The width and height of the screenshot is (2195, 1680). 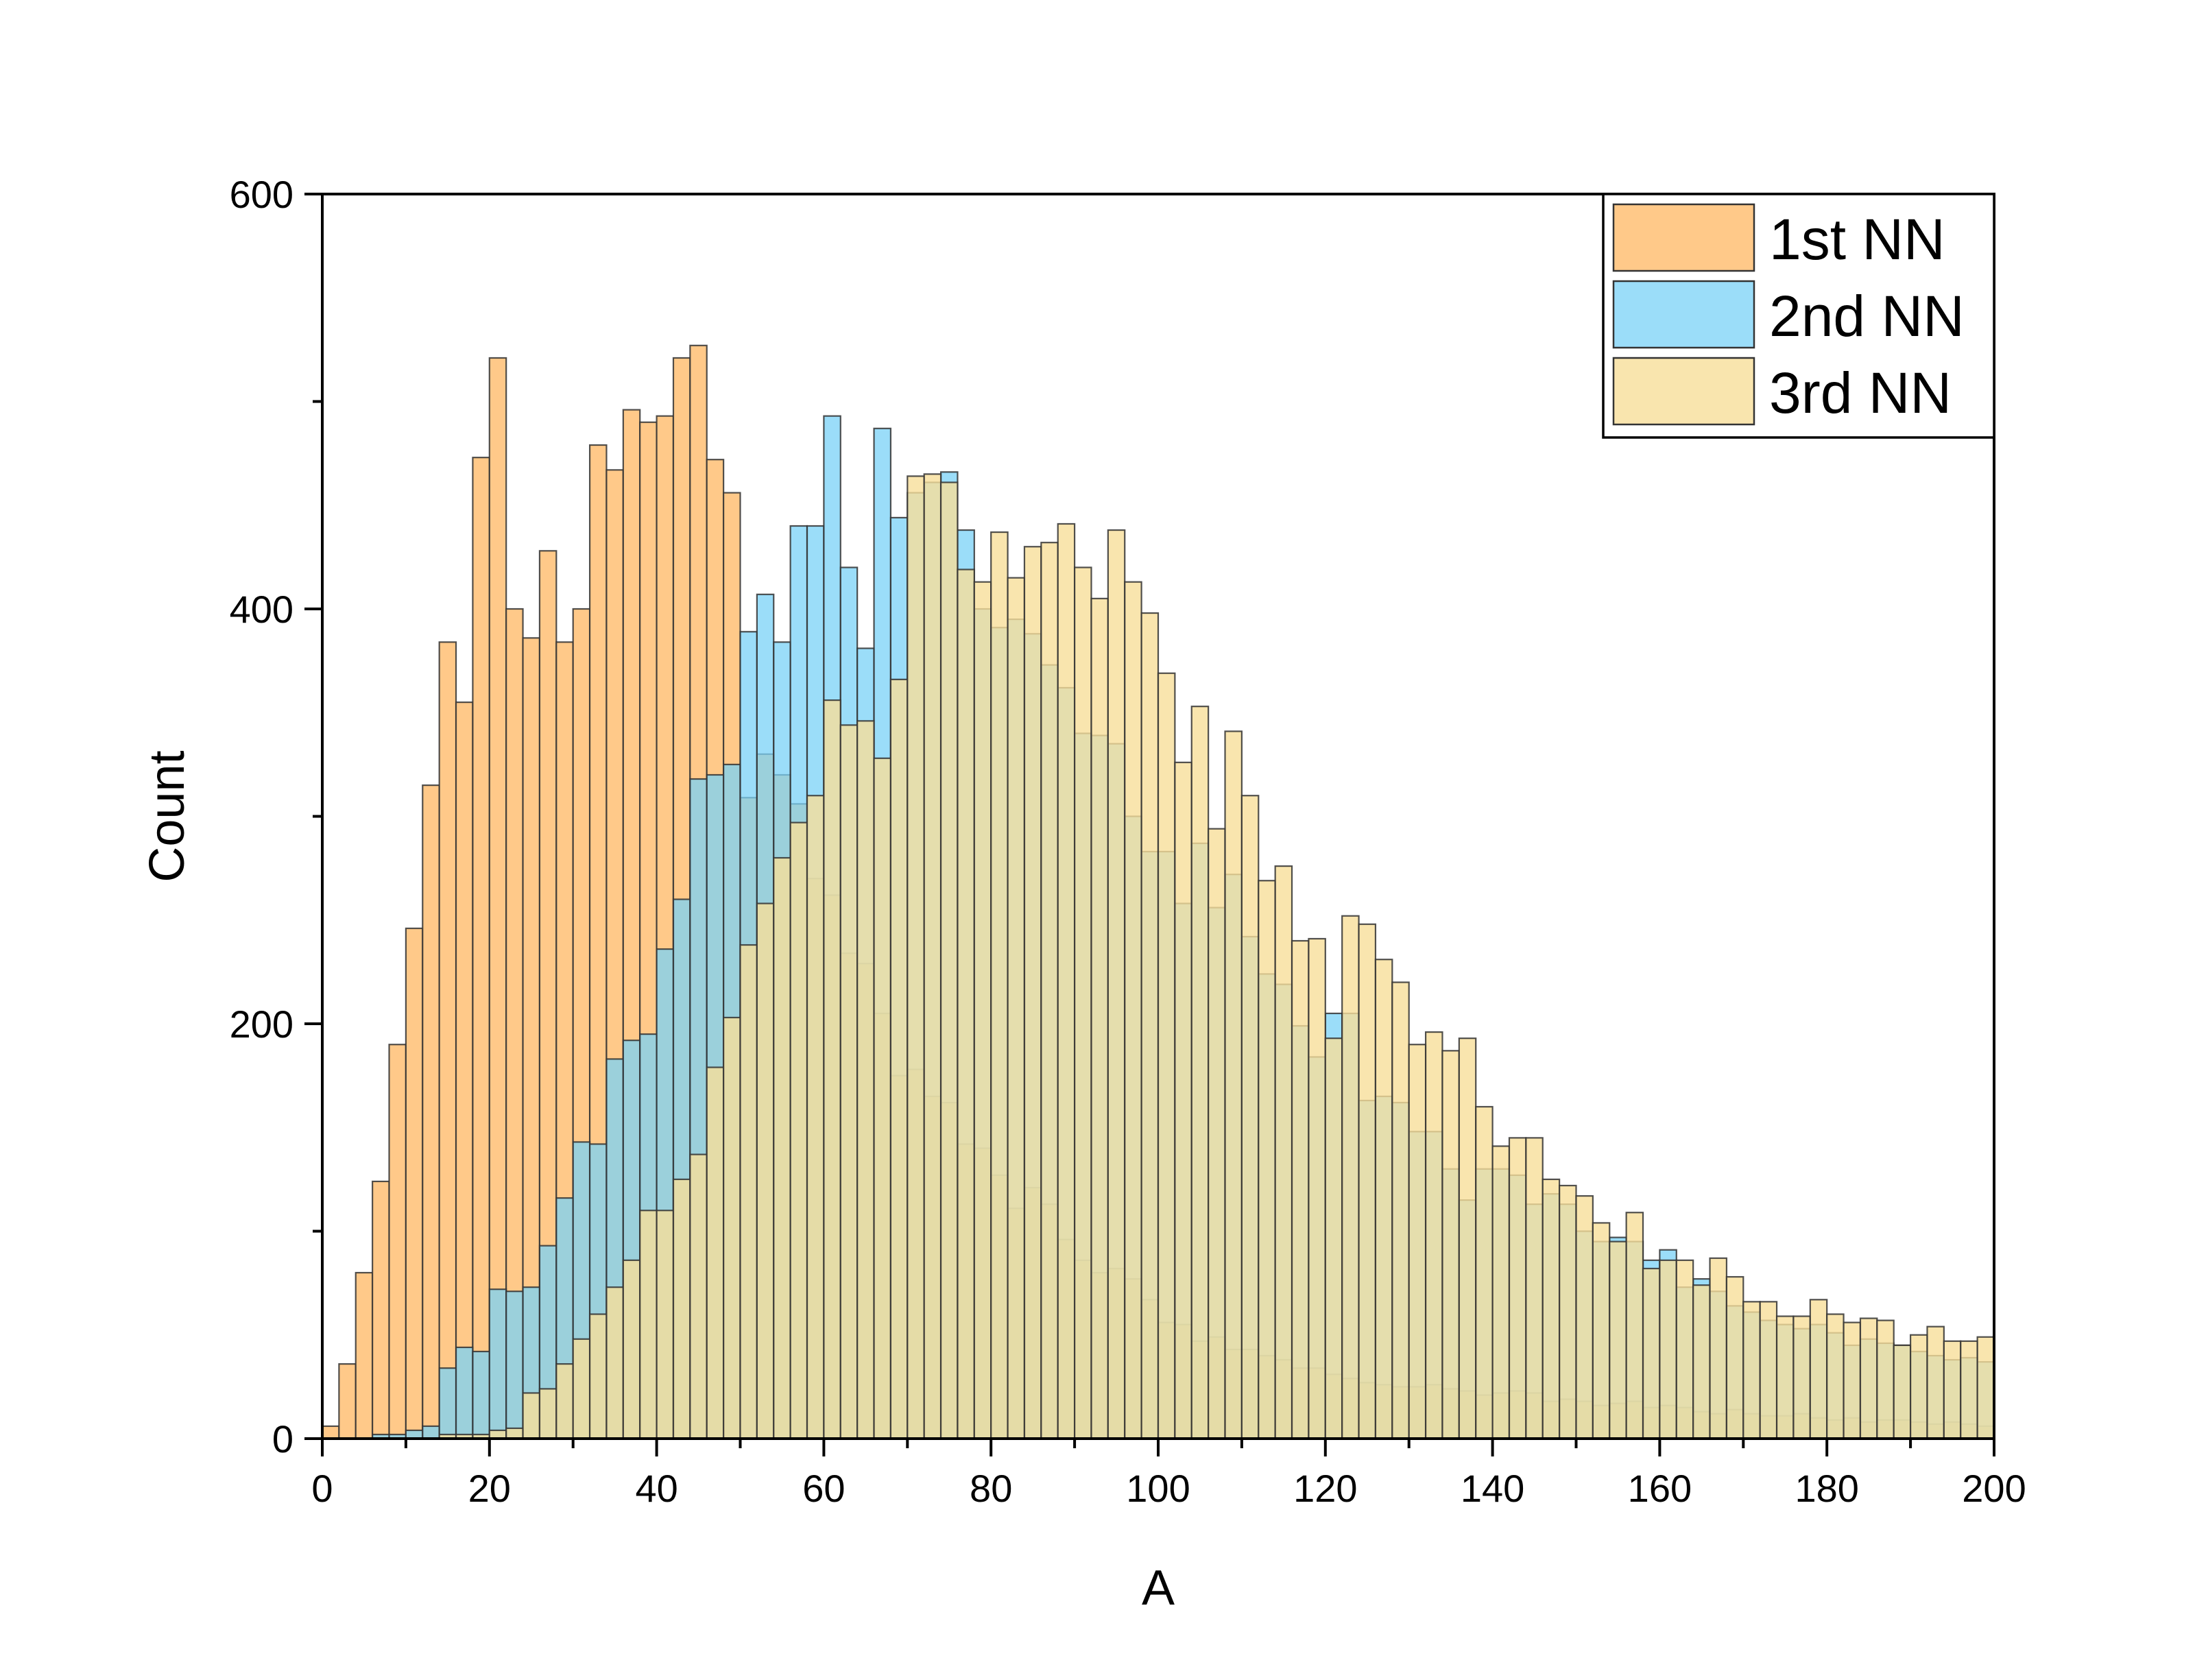 What do you see at coordinates (1867, 316) in the screenshot?
I see `legend-label-series-2: 2nd NN` at bounding box center [1867, 316].